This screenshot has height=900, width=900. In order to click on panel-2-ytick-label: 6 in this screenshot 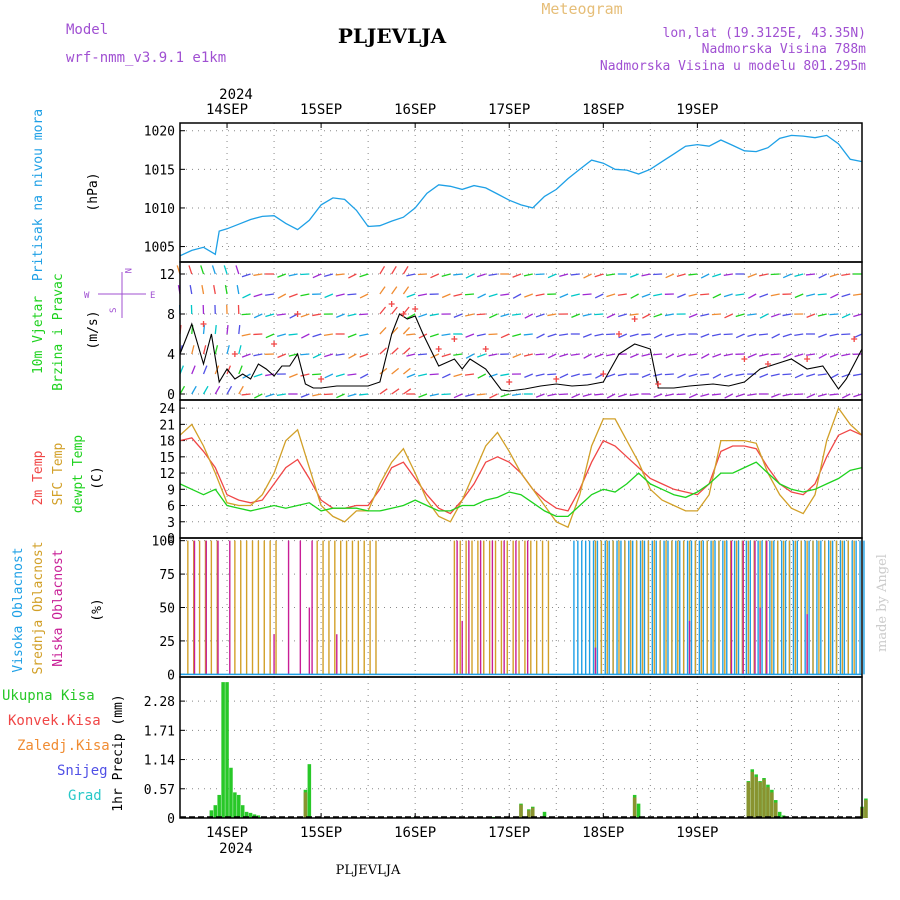, I will do `click(171, 507)`.